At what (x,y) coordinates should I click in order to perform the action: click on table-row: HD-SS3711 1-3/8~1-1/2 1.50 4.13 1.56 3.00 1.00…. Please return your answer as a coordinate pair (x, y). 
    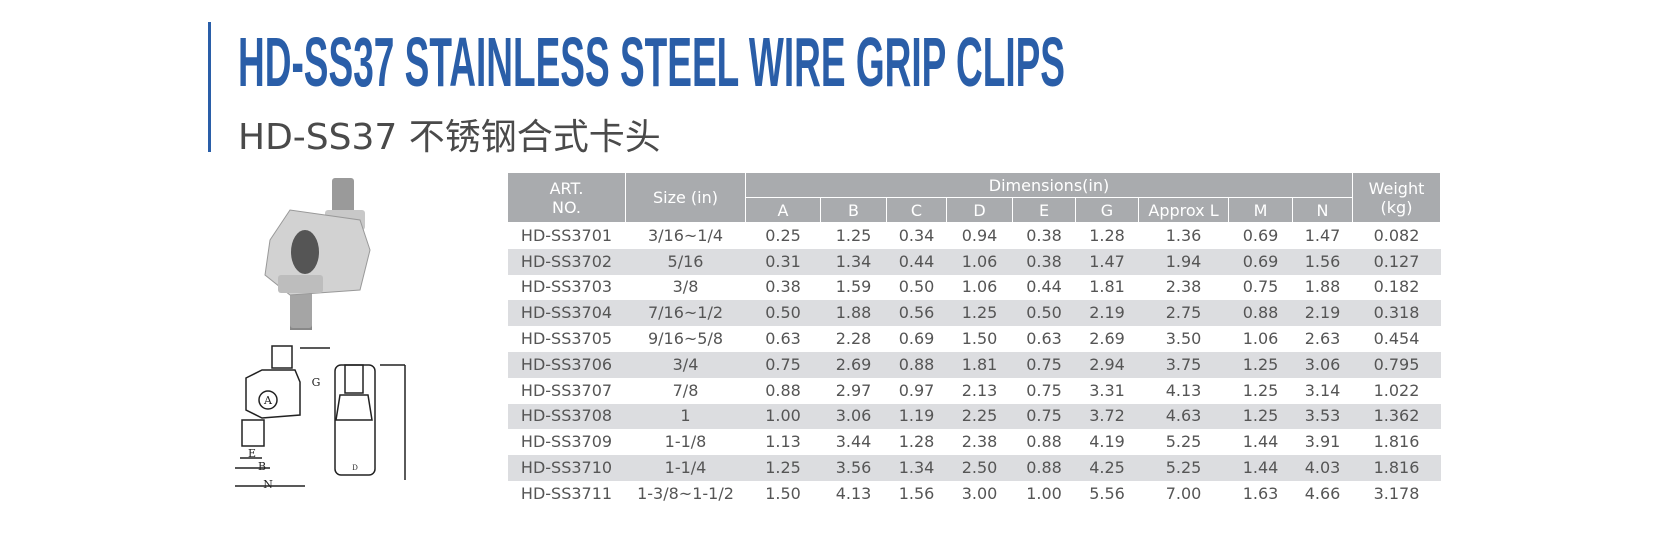
    Looking at the image, I should click on (974, 494).